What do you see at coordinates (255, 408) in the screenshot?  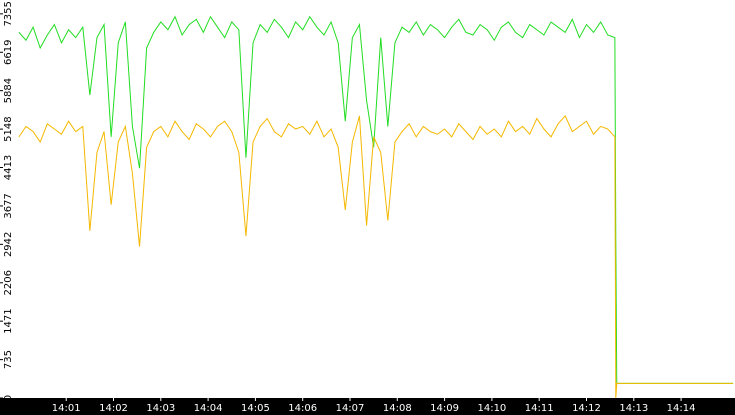 I see `x-tick-label: 14:05` at bounding box center [255, 408].